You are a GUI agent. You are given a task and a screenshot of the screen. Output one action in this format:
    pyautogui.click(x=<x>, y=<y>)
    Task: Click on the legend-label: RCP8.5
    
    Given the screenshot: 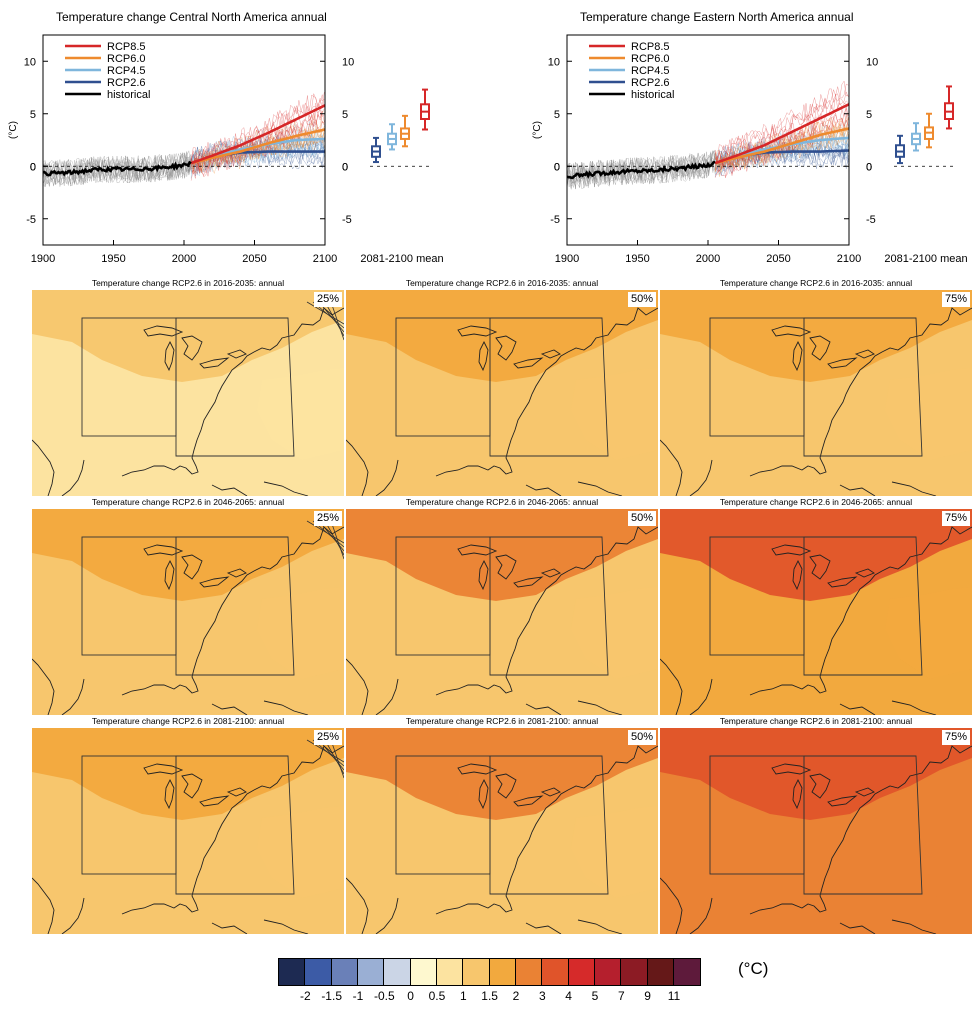 What is the action you would take?
    pyautogui.click(x=650, y=47)
    